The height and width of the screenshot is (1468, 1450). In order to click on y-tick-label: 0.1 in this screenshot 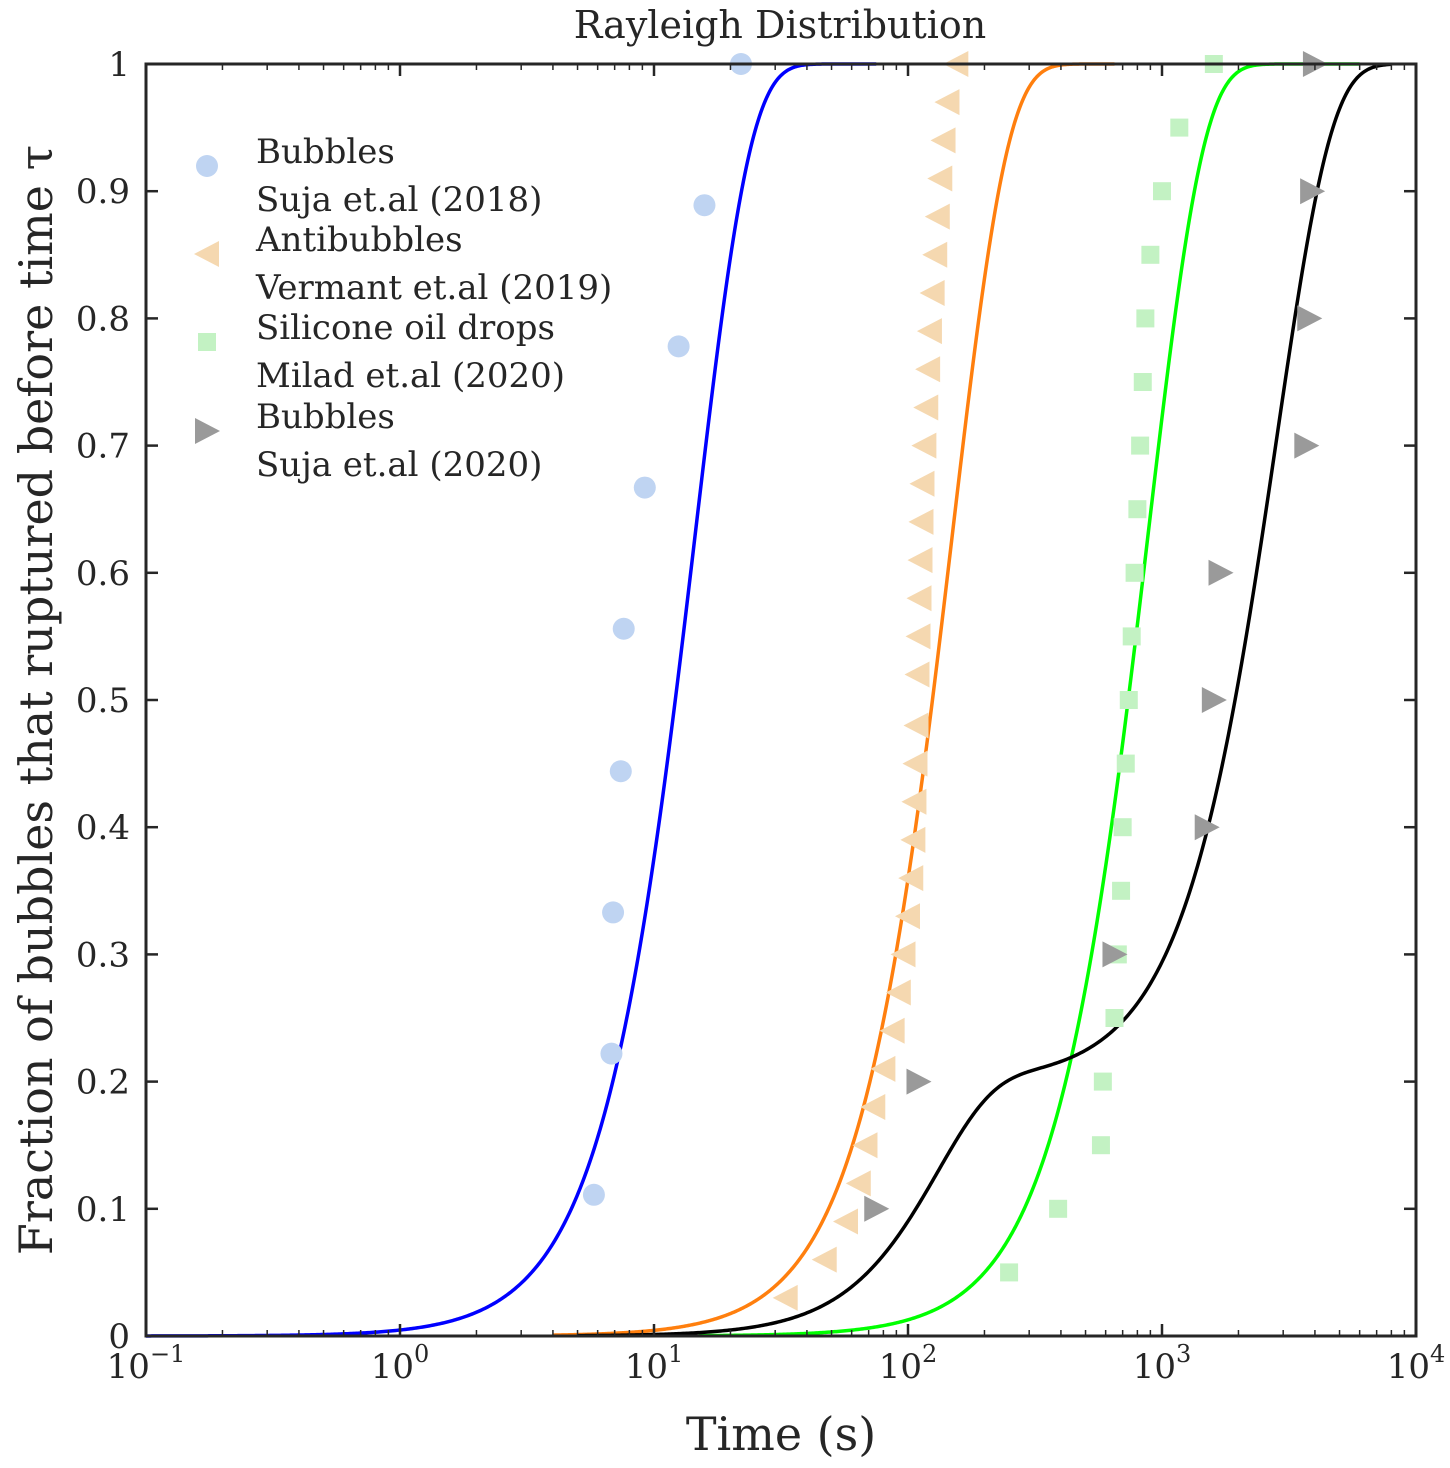, I will do `click(103, 1210)`.